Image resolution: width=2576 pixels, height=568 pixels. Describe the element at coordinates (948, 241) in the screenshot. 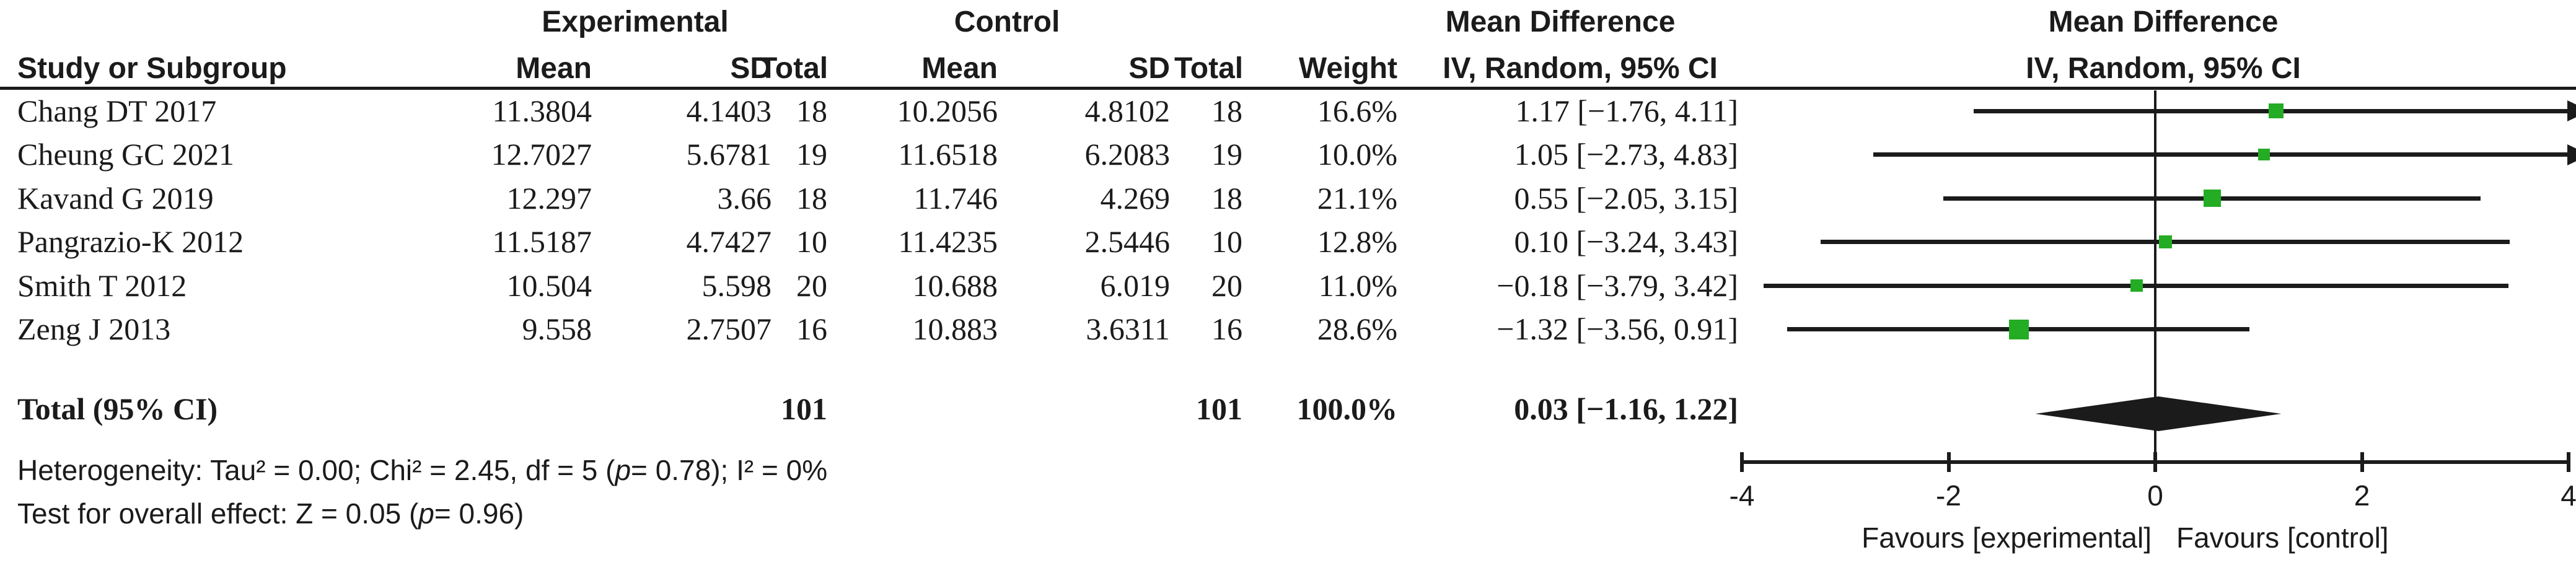

I see `ctl-mean: 11.4235` at that location.